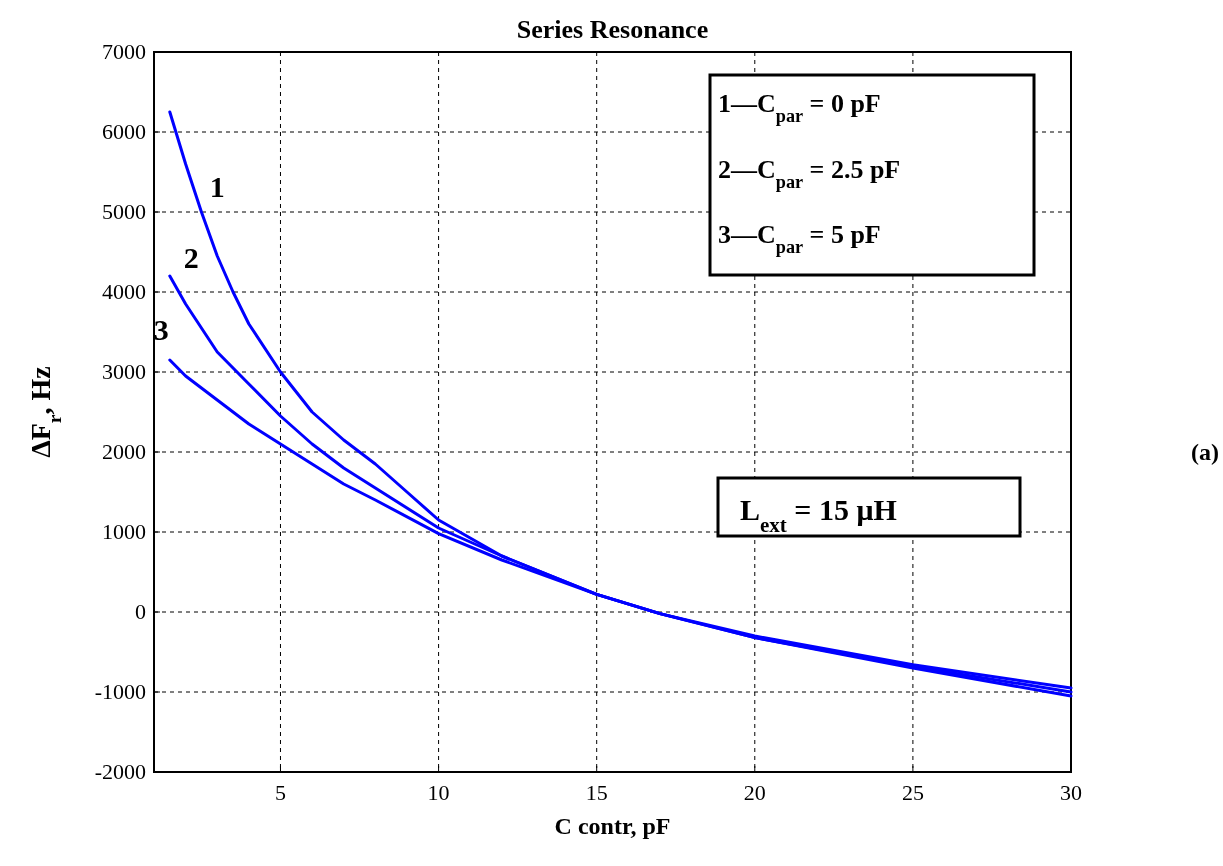  What do you see at coordinates (120, 771) in the screenshot?
I see `y-tick-label: -2000` at bounding box center [120, 771].